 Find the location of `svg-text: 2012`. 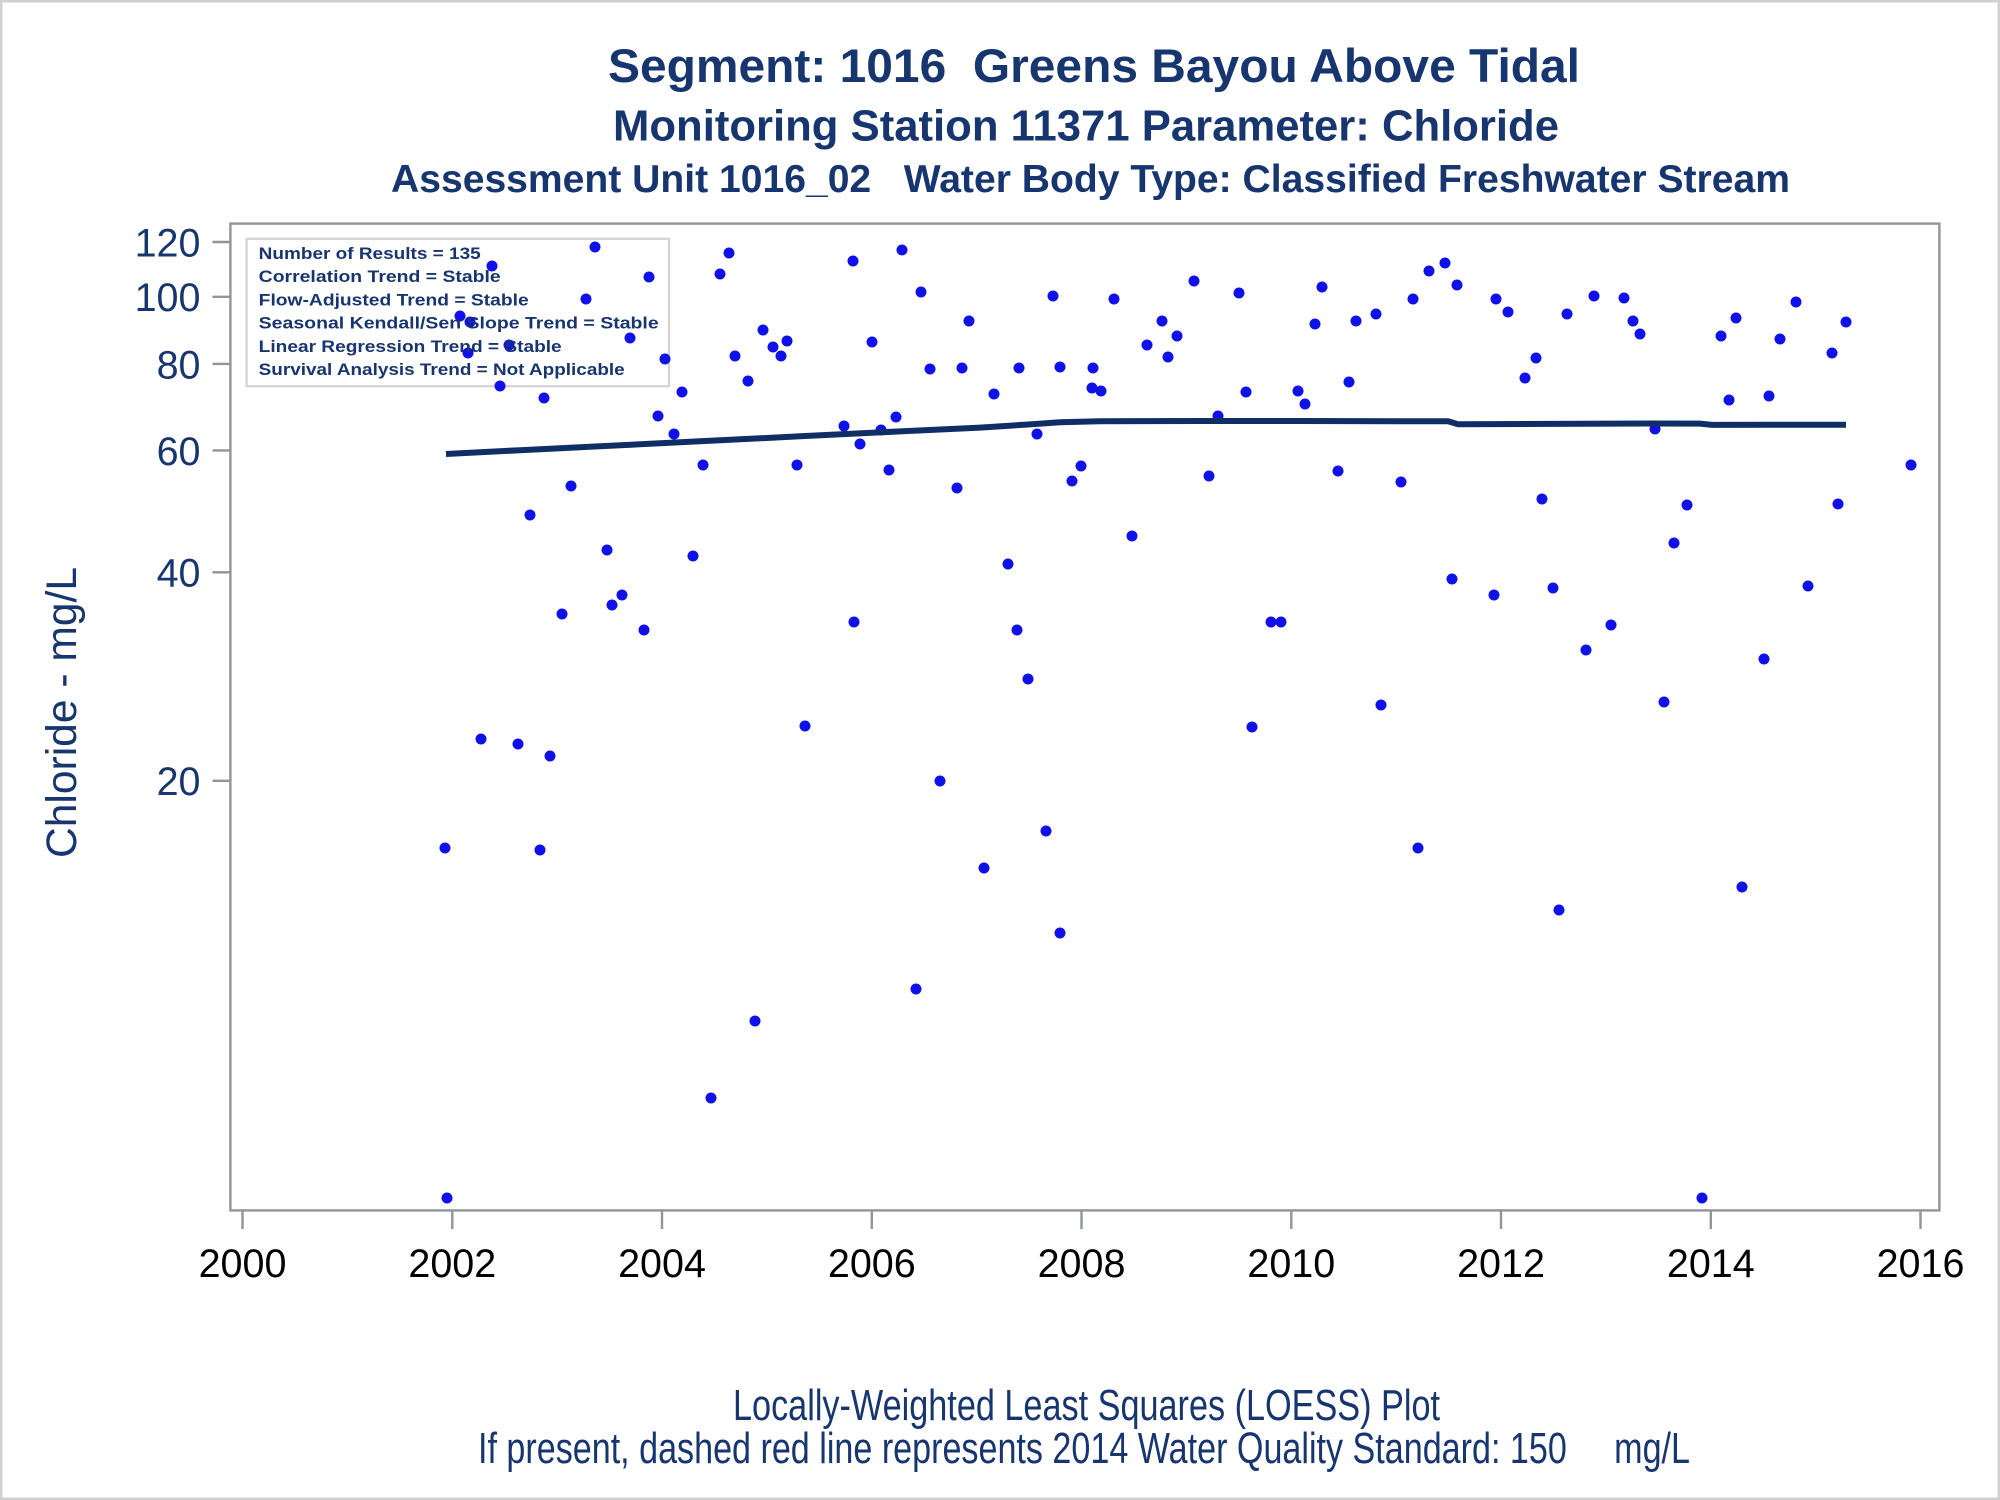

svg-text: 2012 is located at coordinates (1501, 1264).